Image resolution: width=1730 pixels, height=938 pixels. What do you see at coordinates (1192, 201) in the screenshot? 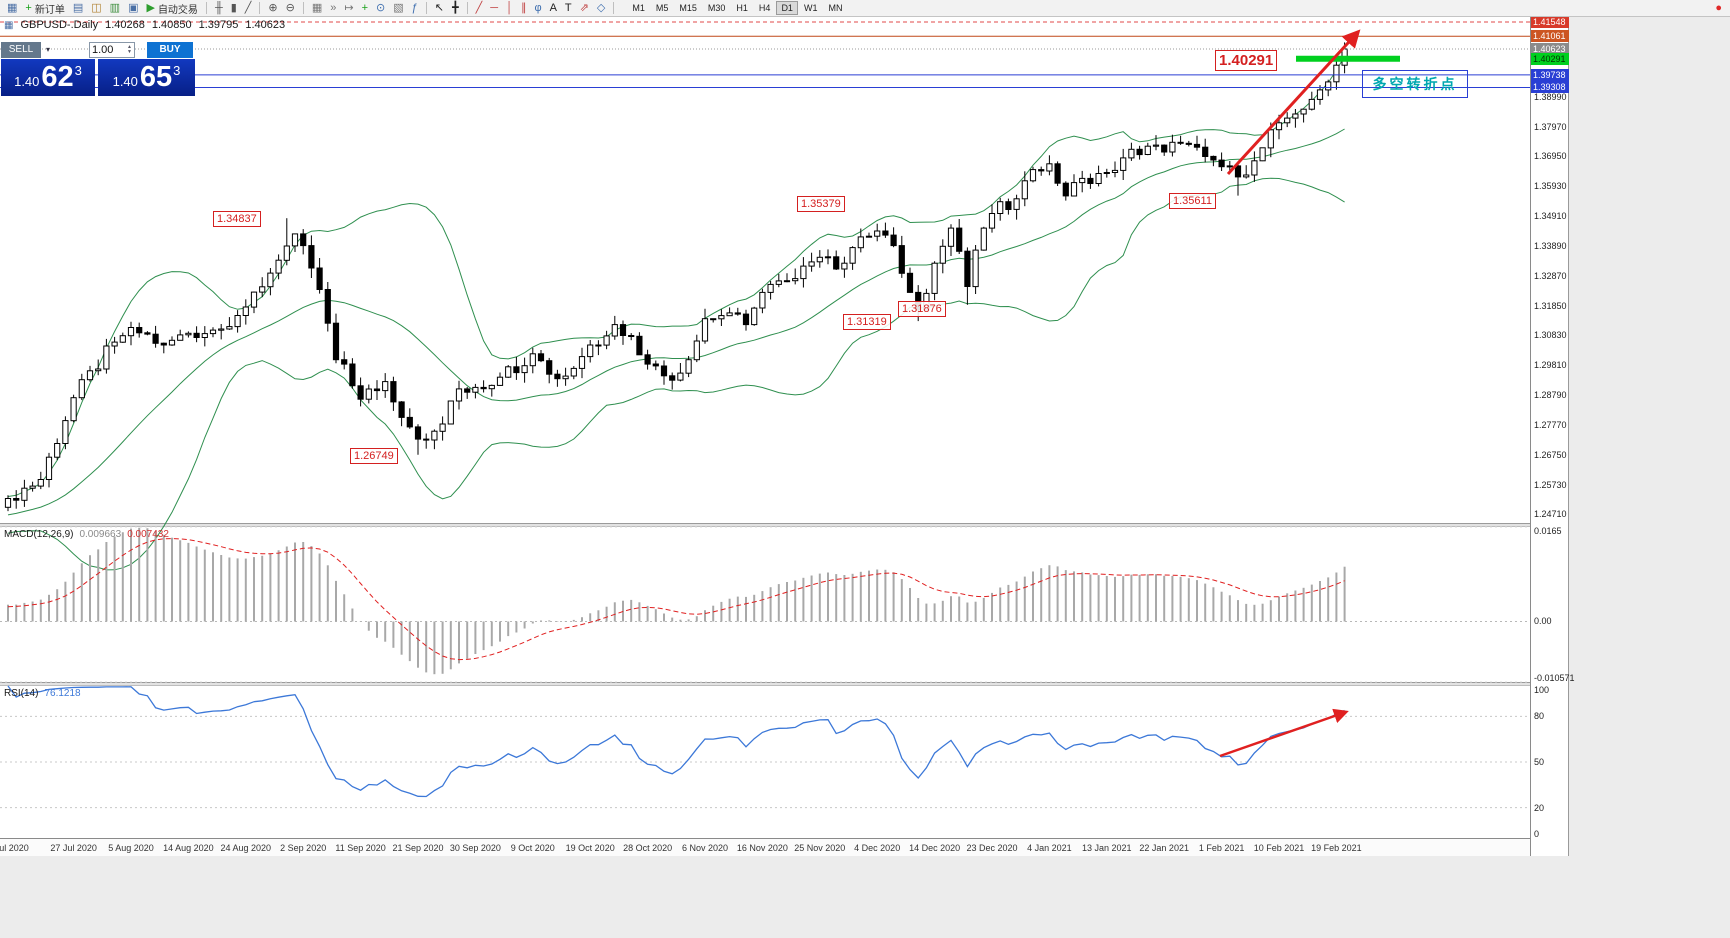
I see `price-annotation: 1.35611` at bounding box center [1192, 201].